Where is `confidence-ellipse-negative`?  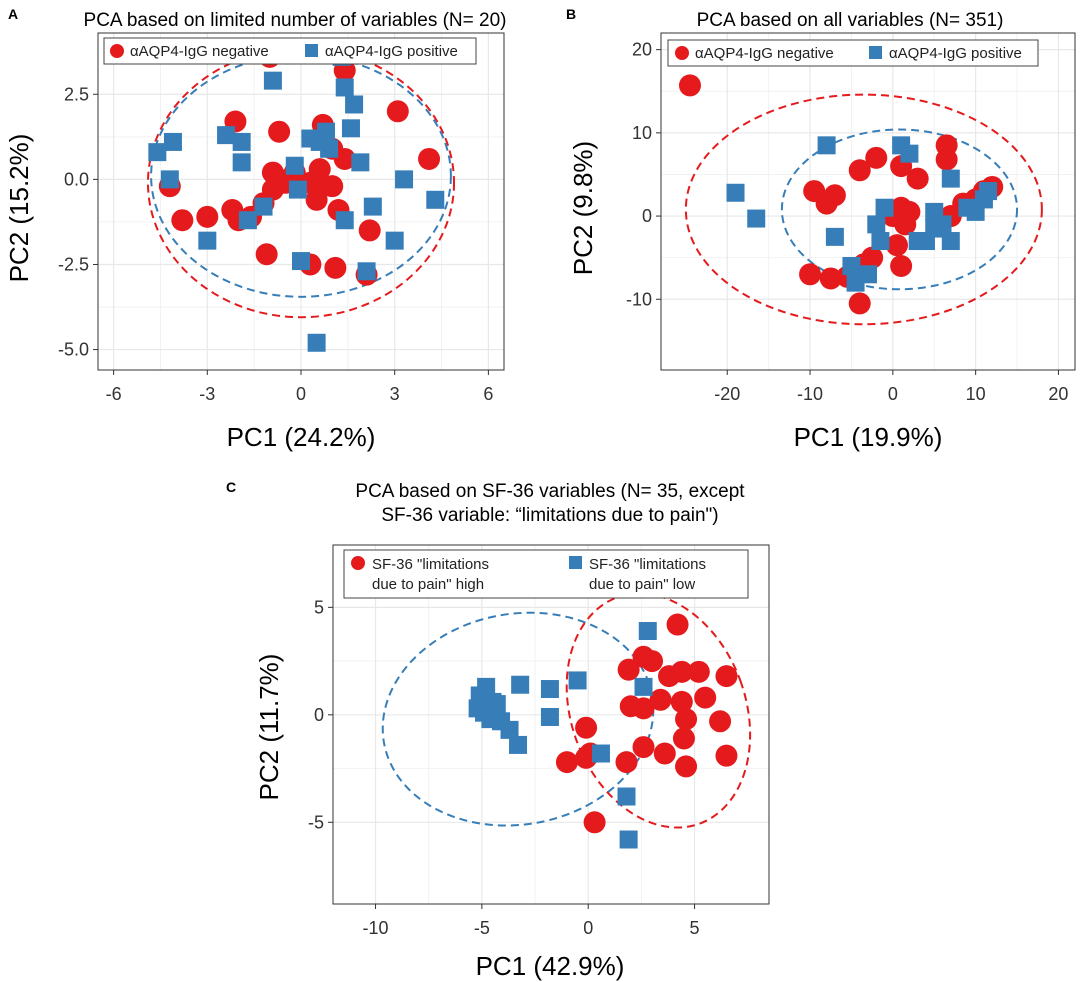 confidence-ellipse-negative is located at coordinates (863, 209).